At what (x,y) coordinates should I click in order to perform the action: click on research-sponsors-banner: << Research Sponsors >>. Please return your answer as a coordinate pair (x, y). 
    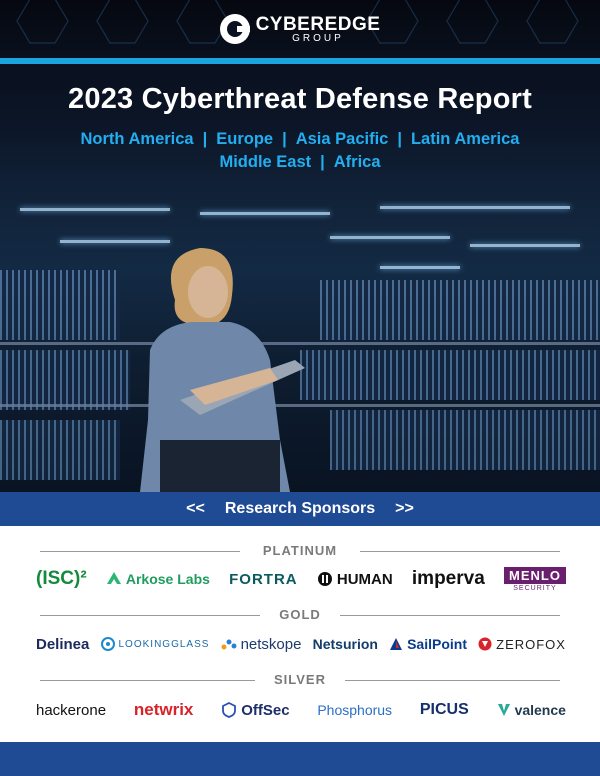
    Looking at the image, I should click on (300, 509).